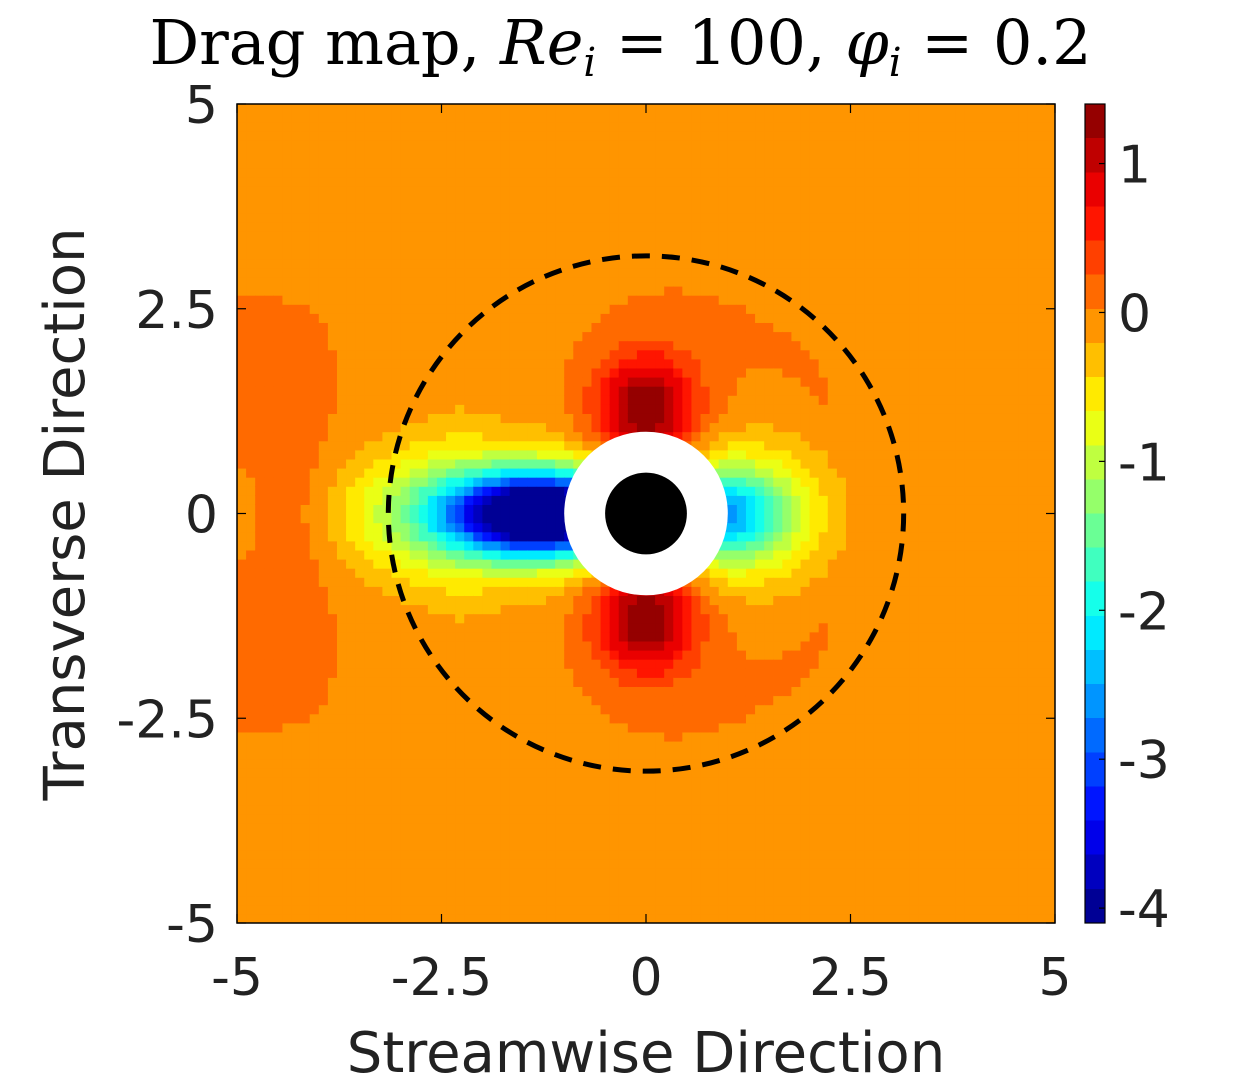 The image size is (1241, 1088). What do you see at coordinates (867, 42) in the screenshot?
I see `title-phi-symbol: φ` at bounding box center [867, 42].